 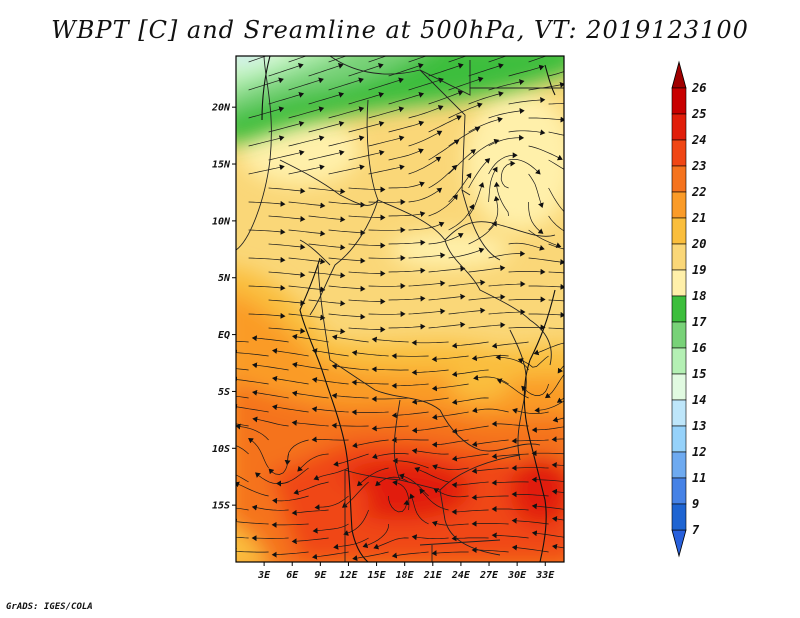 What do you see at coordinates (698, 244) in the screenshot?
I see `colorbar-label: 20` at bounding box center [698, 244].